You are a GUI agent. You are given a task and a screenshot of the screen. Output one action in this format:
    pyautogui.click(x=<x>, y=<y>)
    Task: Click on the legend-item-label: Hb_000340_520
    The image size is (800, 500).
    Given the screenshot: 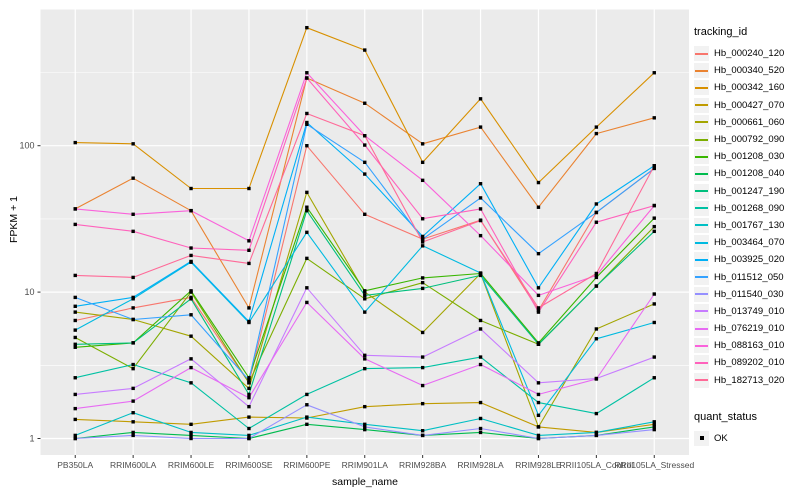 What is the action you would take?
    pyautogui.click(x=749, y=71)
    